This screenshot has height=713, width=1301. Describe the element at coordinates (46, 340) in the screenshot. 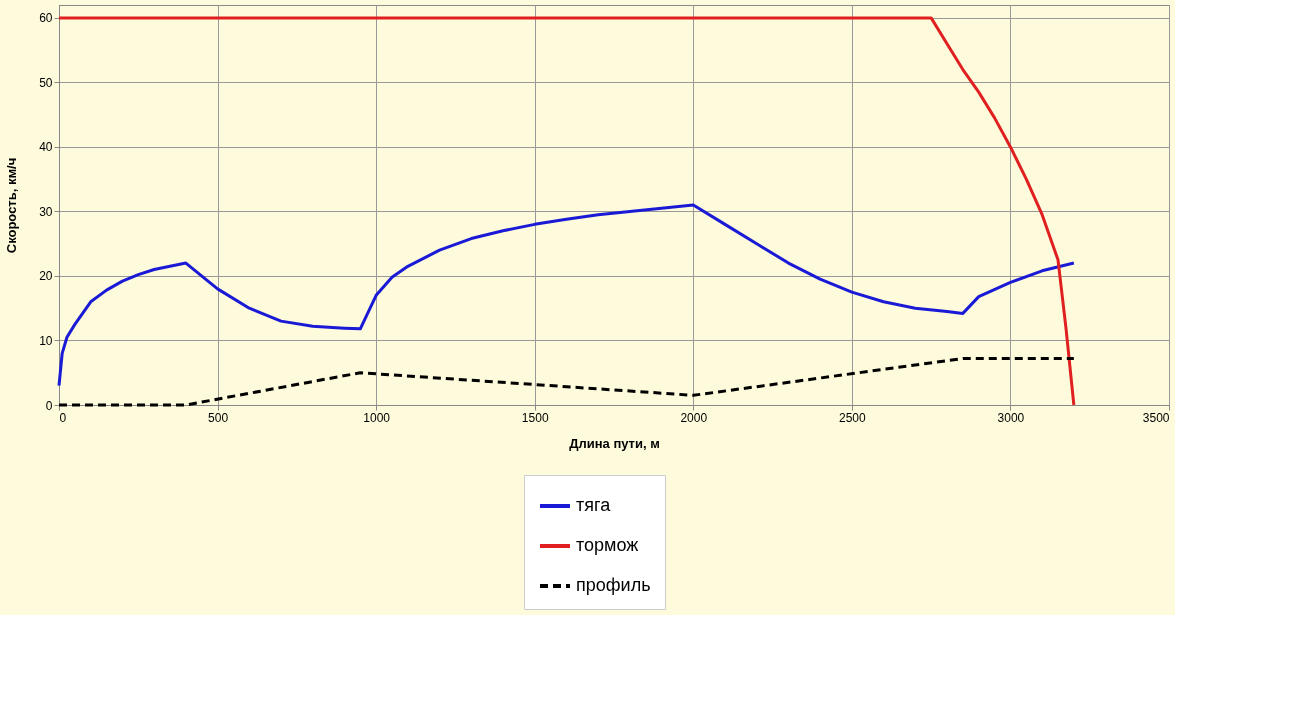

I see `y-tick-label: 10` at that location.